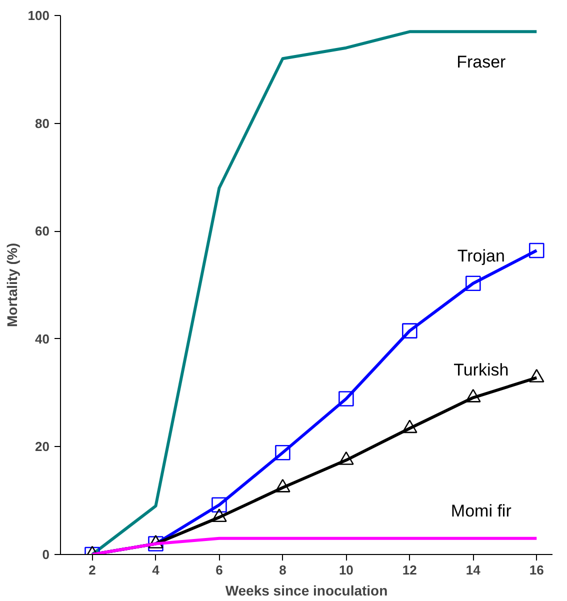 Image resolution: width=567 pixels, height=601 pixels. I want to click on series-label: Turkish, so click(481, 370).